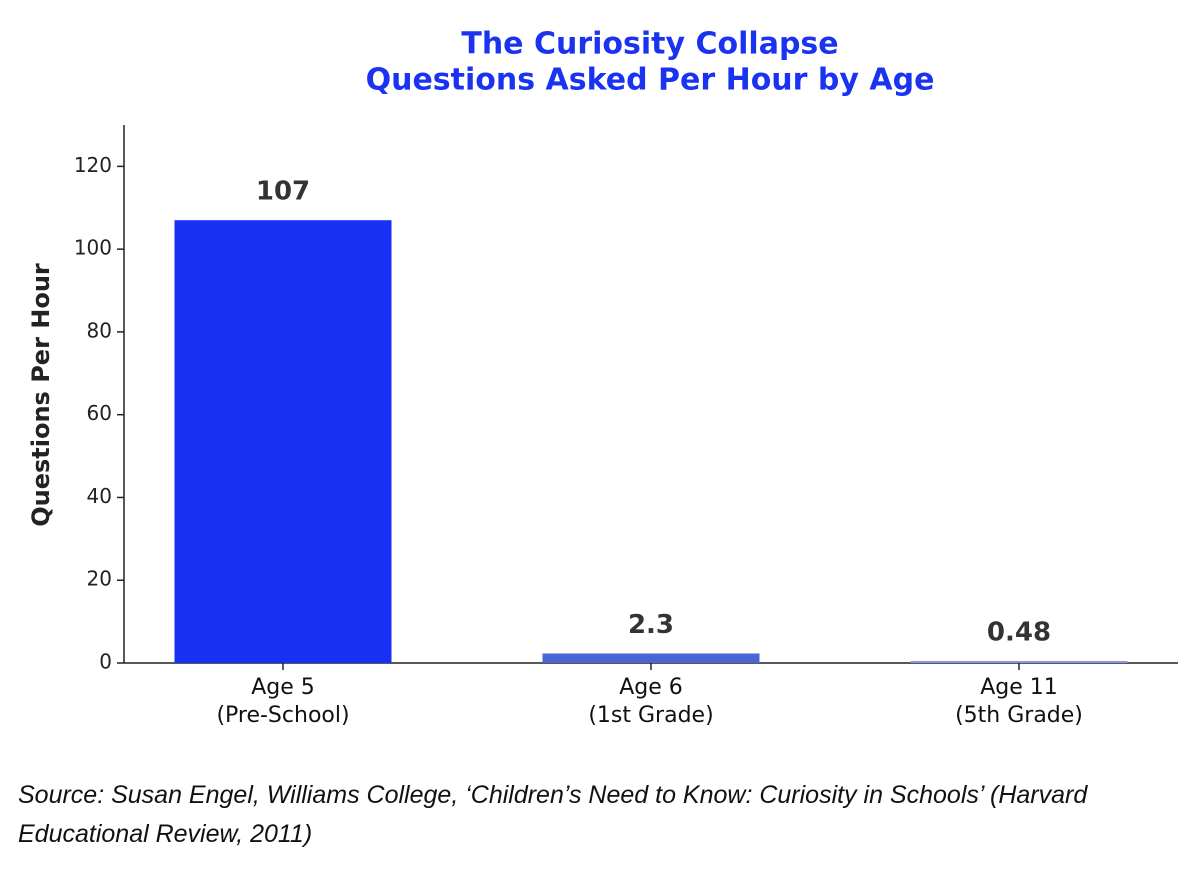 This screenshot has width=1200, height=872. What do you see at coordinates (283, 192) in the screenshot?
I see `value-label: 107` at bounding box center [283, 192].